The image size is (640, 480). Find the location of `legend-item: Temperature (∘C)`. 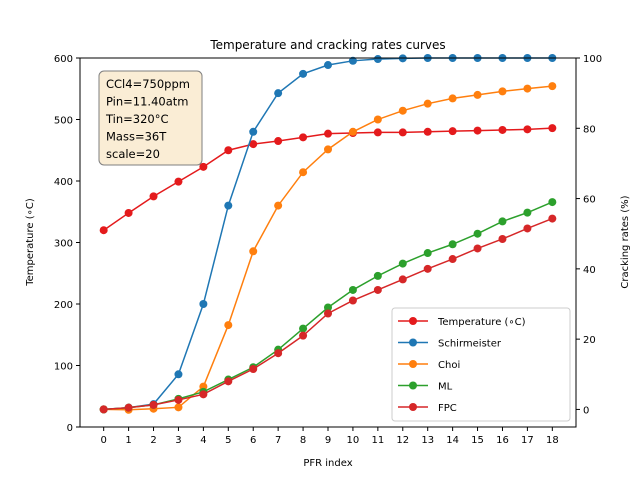

legend-item: Temperature (∘C) is located at coordinates (462, 322).